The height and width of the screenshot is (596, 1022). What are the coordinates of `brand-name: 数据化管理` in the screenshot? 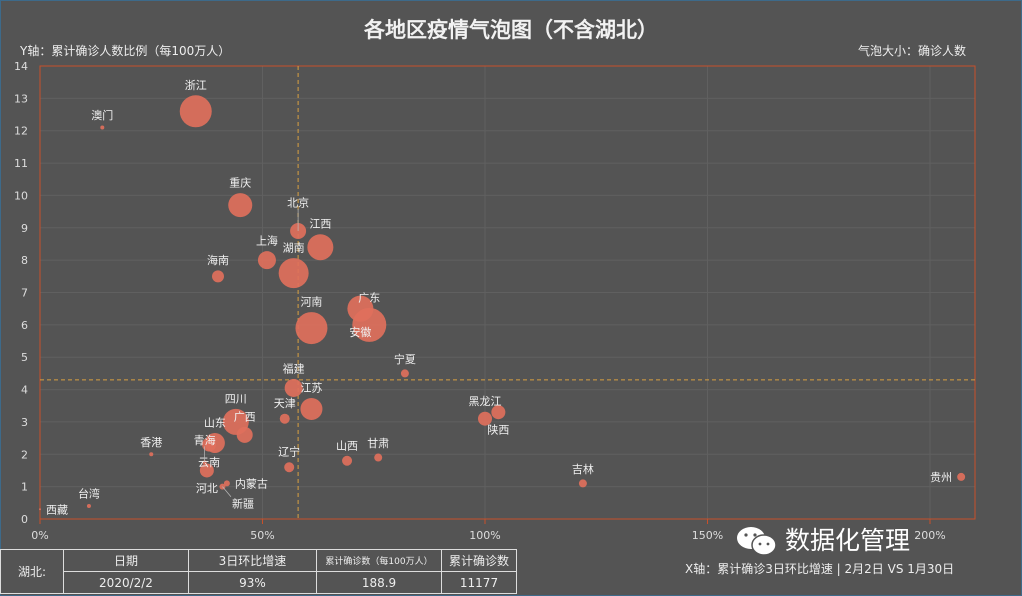 It's located at (848, 540).